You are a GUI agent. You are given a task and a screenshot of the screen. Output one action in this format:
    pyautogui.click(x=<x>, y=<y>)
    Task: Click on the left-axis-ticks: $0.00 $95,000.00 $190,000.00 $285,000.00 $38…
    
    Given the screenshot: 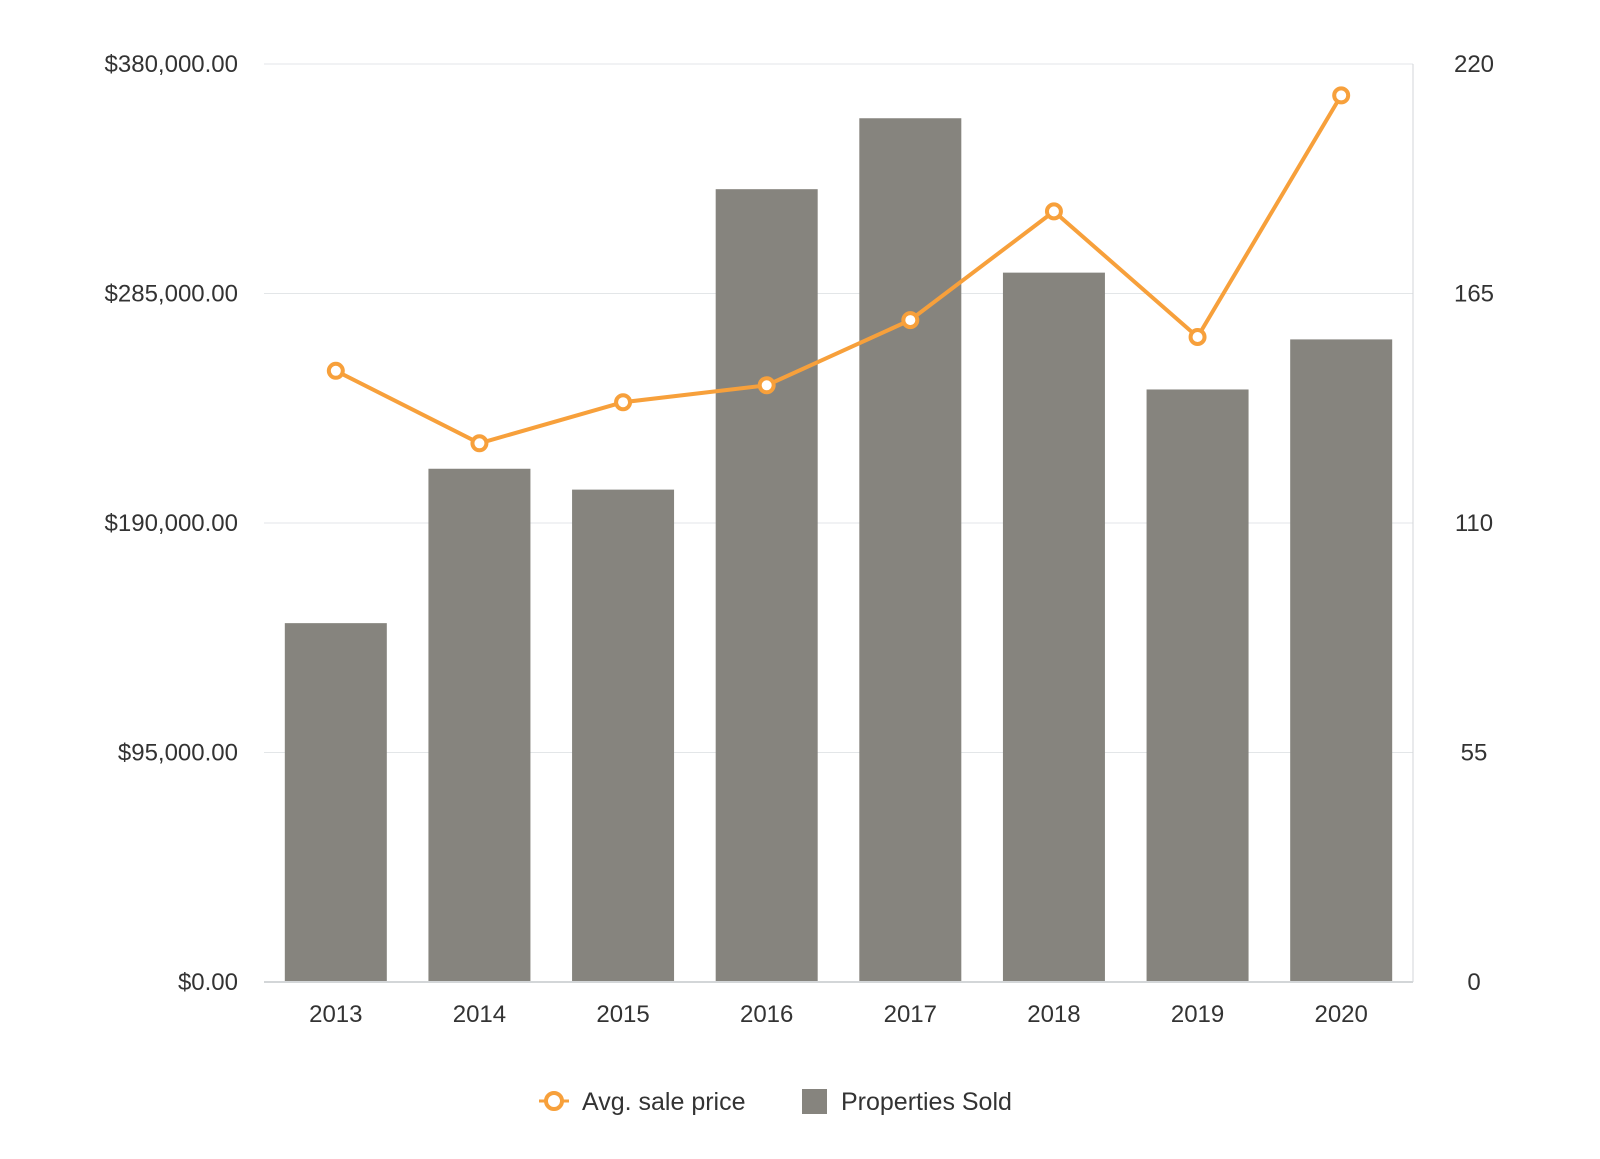 What is the action you would take?
    pyautogui.click(x=171, y=523)
    